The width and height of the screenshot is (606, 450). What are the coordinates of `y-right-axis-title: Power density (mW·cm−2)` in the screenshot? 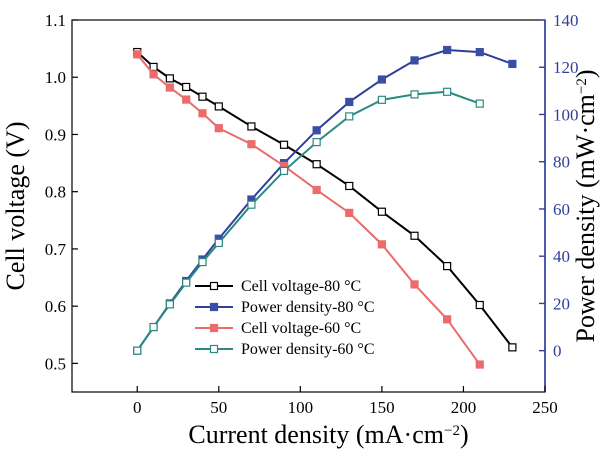 It's located at (585, 205).